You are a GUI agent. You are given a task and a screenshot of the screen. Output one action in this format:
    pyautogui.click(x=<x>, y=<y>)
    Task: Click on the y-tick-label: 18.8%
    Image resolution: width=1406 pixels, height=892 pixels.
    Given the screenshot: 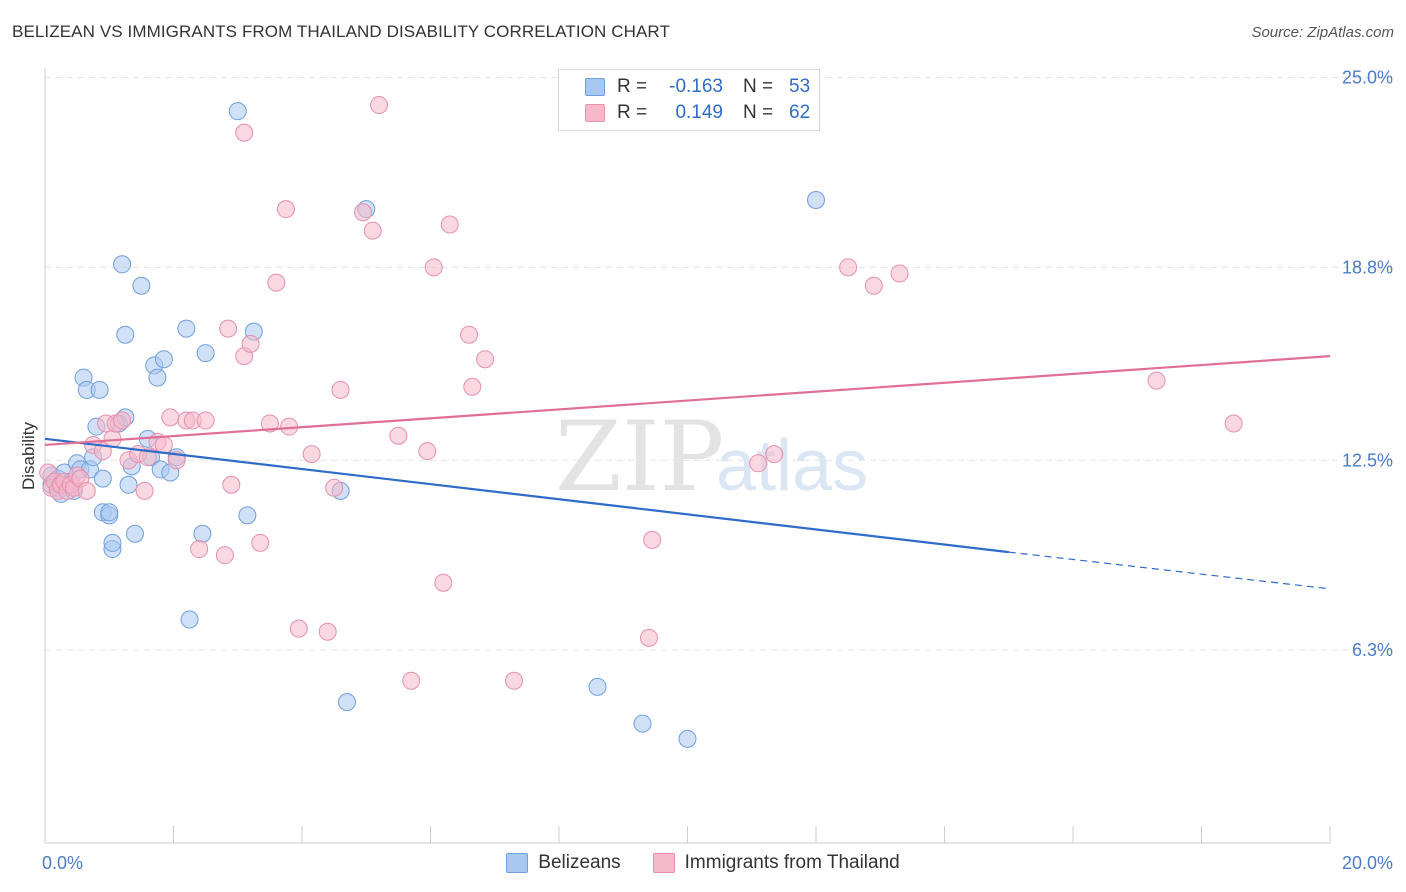 What is the action you would take?
    pyautogui.click(x=1367, y=267)
    